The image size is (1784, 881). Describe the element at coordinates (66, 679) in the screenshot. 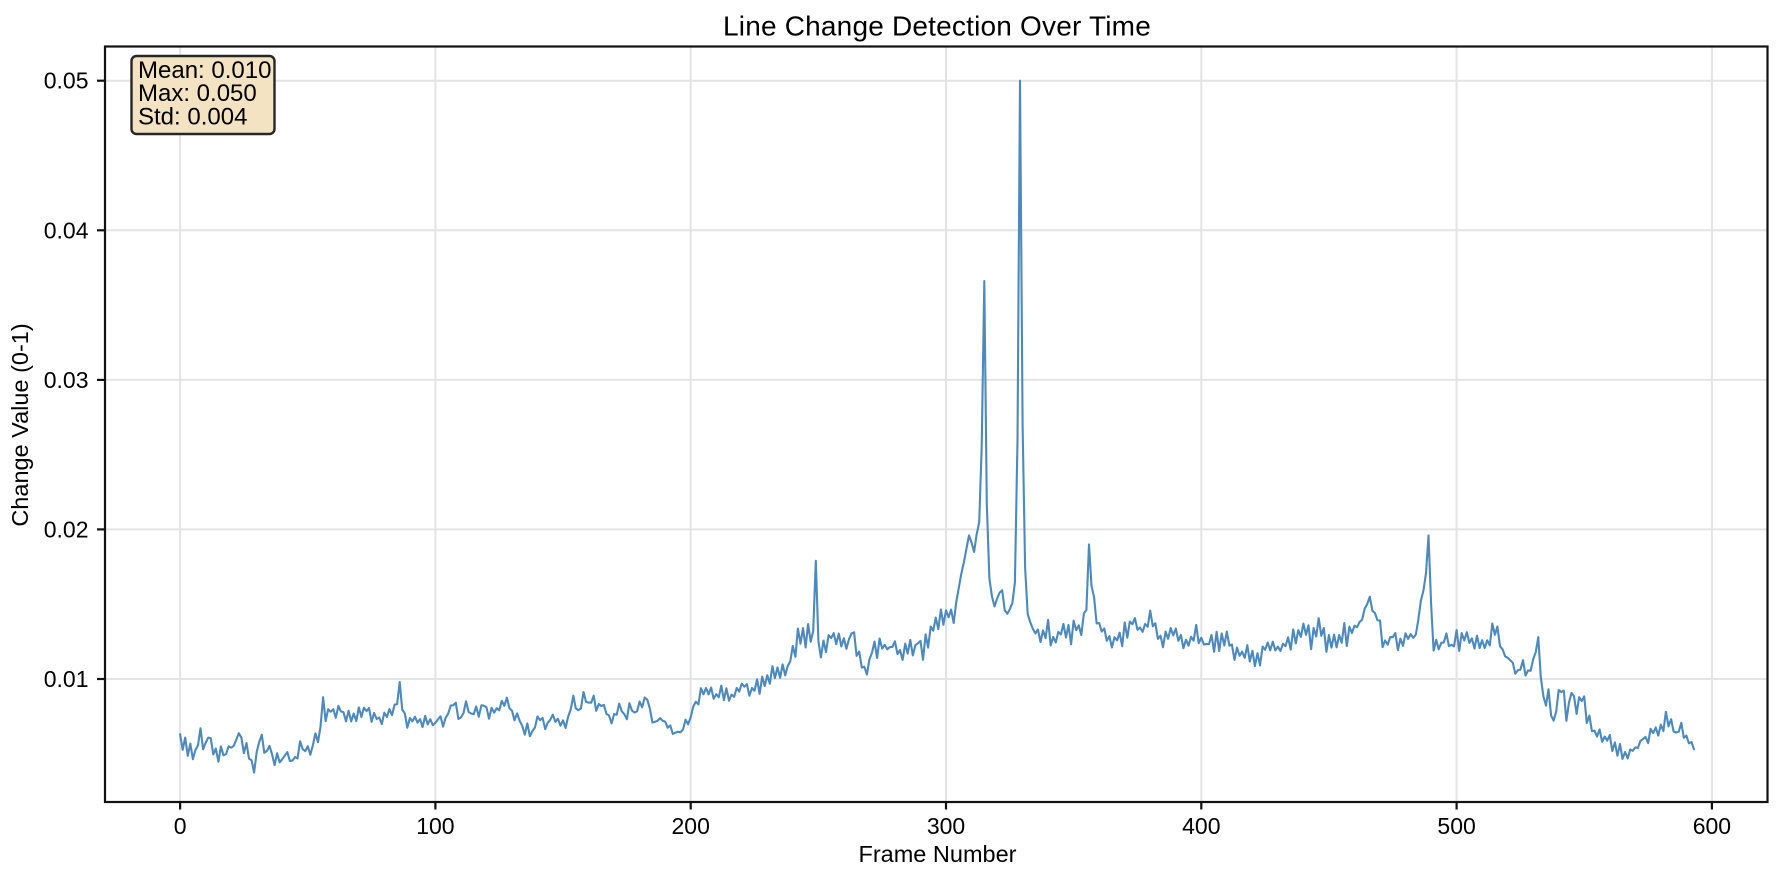

I see `svg-text: 0.01` at that location.